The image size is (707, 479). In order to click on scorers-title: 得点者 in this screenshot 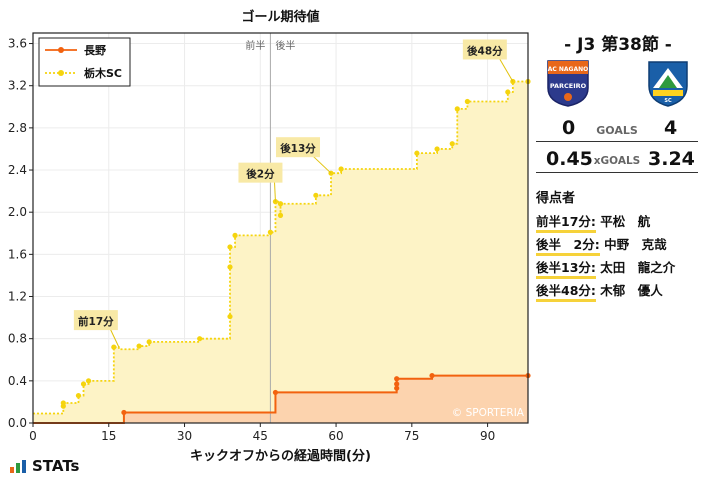, I will do `click(556, 198)`.